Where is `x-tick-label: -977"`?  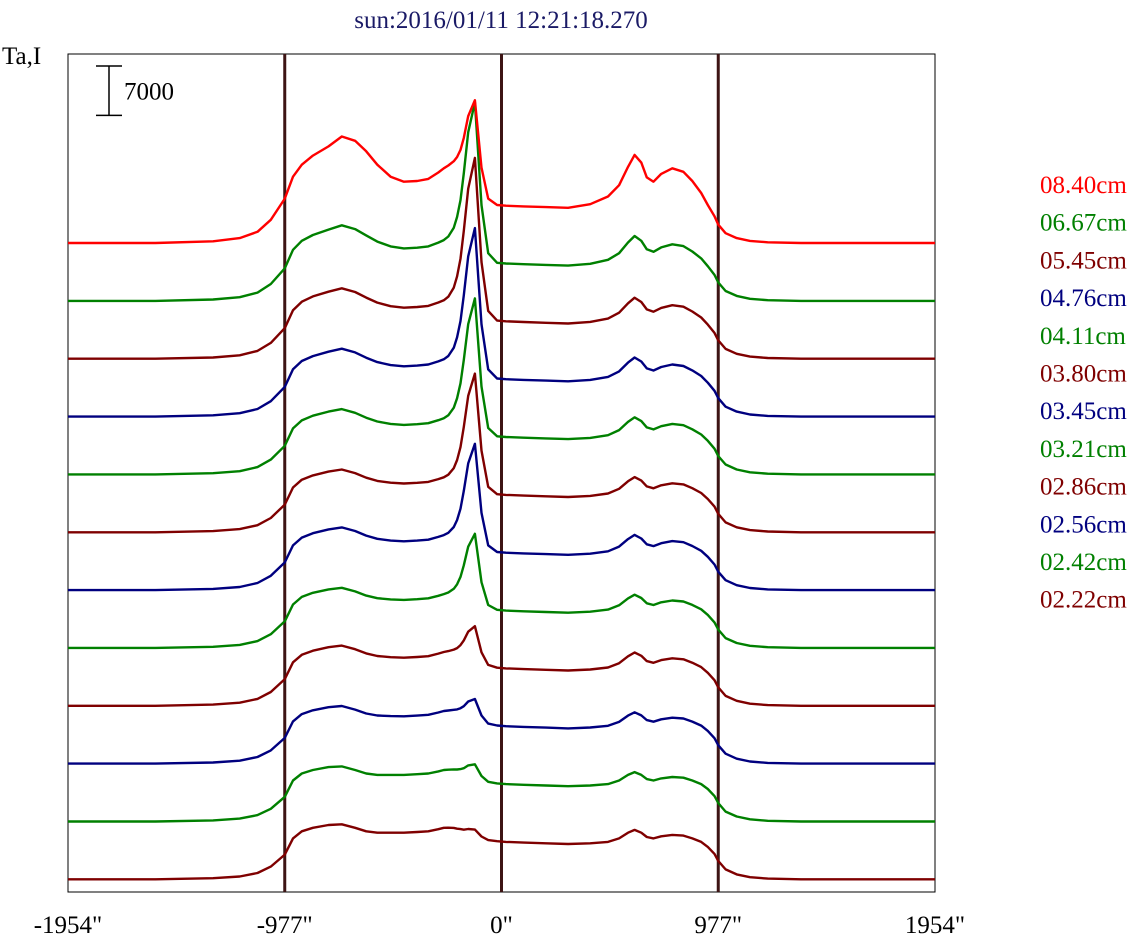 x-tick-label: -977" is located at coordinates (285, 925).